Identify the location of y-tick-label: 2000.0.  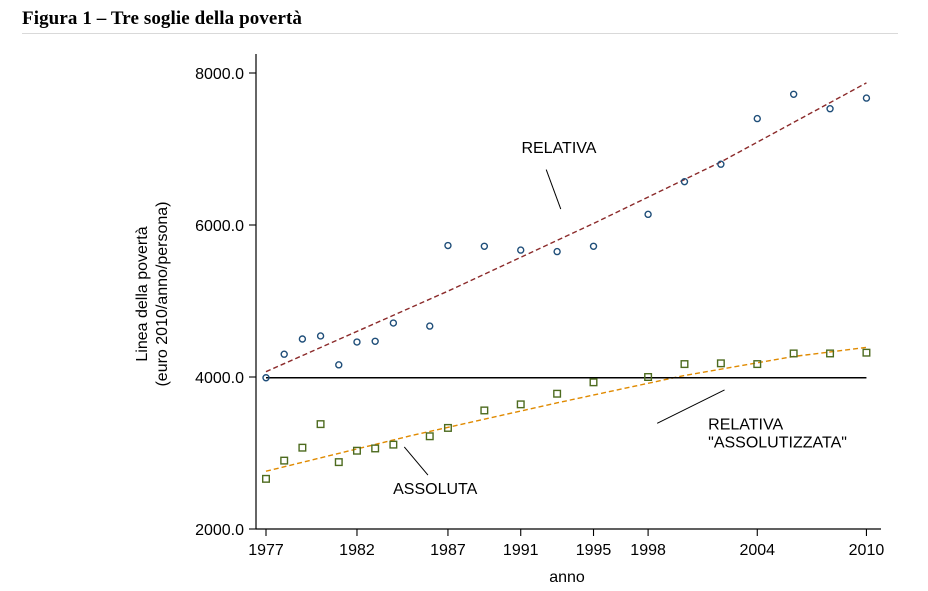
(219, 530).